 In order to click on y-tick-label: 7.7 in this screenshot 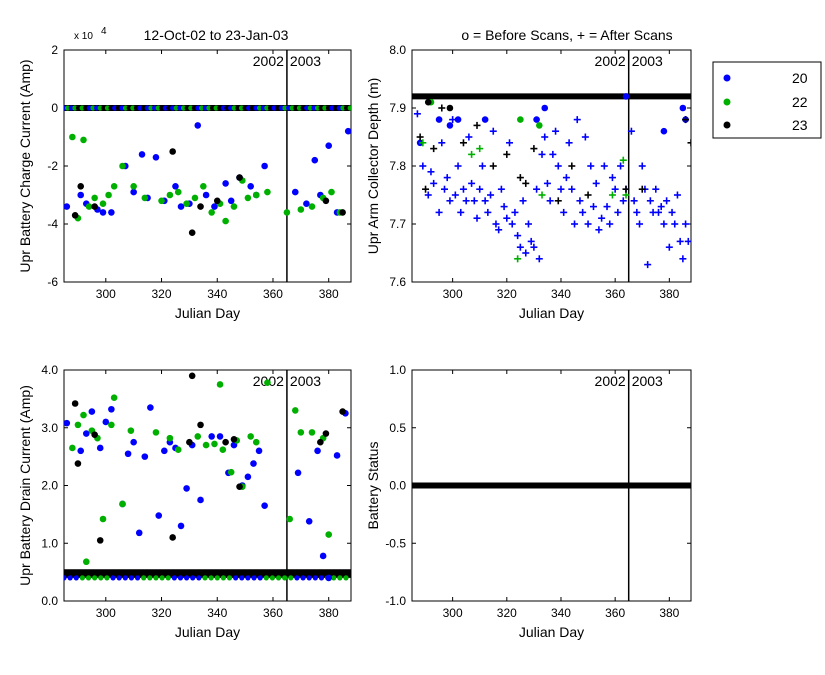, I will do `click(397, 224)`.